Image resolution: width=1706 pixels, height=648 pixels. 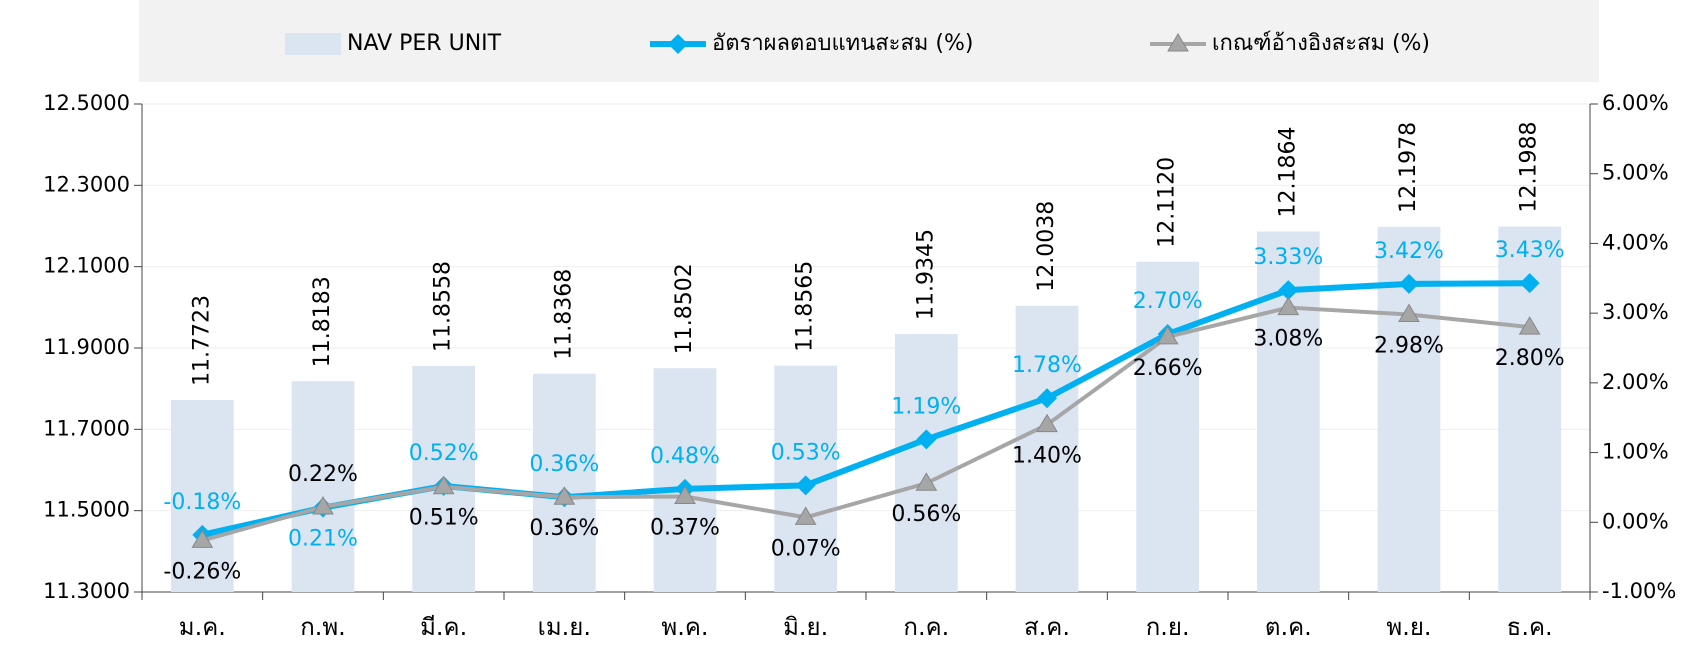 What do you see at coordinates (1288, 339) in the screenshot?
I see `line-value-label: 3.08%` at bounding box center [1288, 339].